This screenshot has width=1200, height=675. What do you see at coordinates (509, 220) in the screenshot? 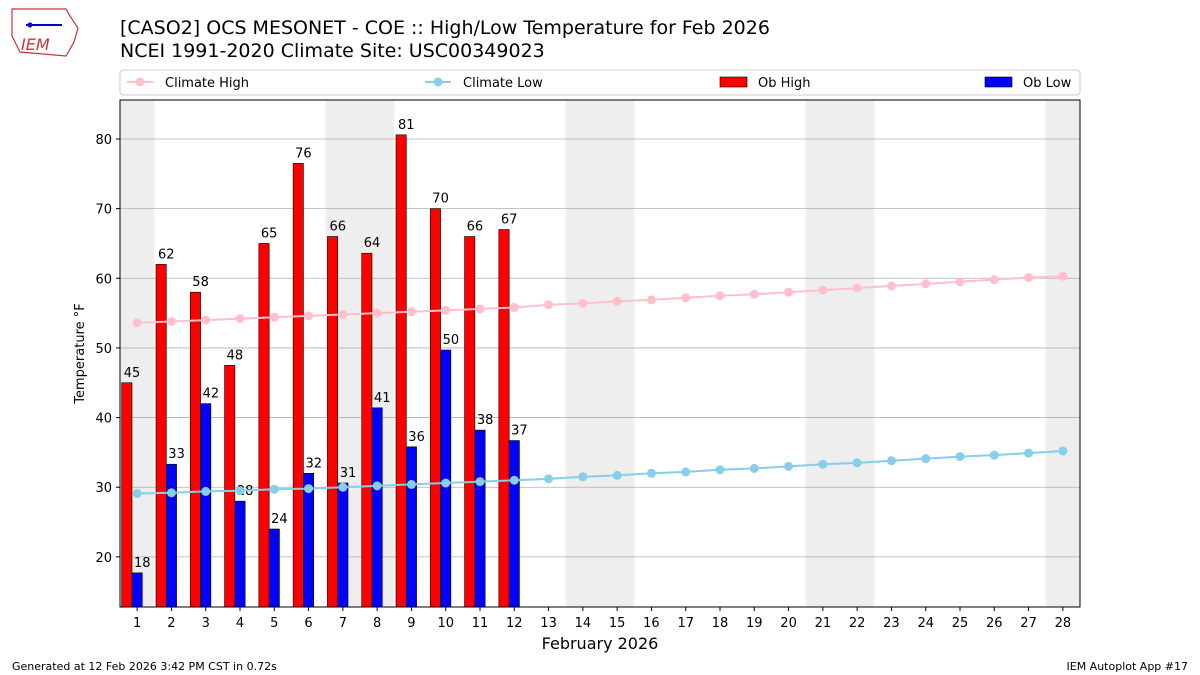
I see `ob-high-bar-label: 67` at bounding box center [509, 220].